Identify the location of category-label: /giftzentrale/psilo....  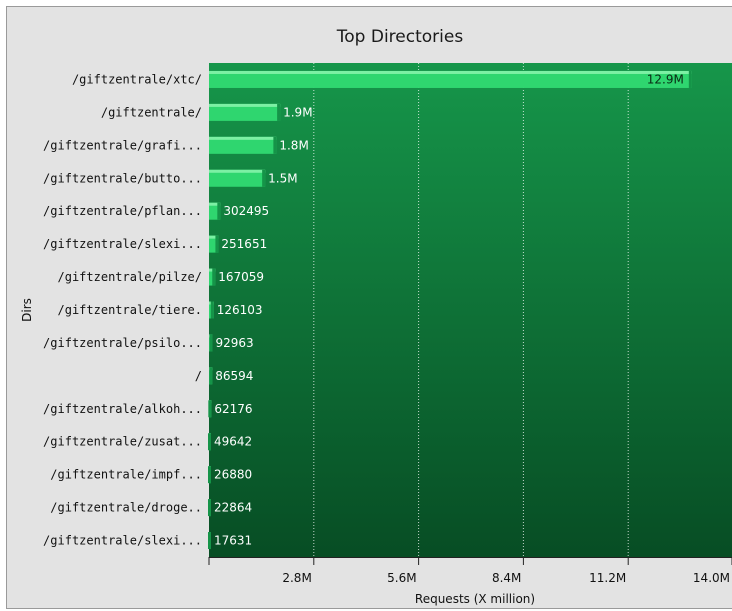
(122, 343).